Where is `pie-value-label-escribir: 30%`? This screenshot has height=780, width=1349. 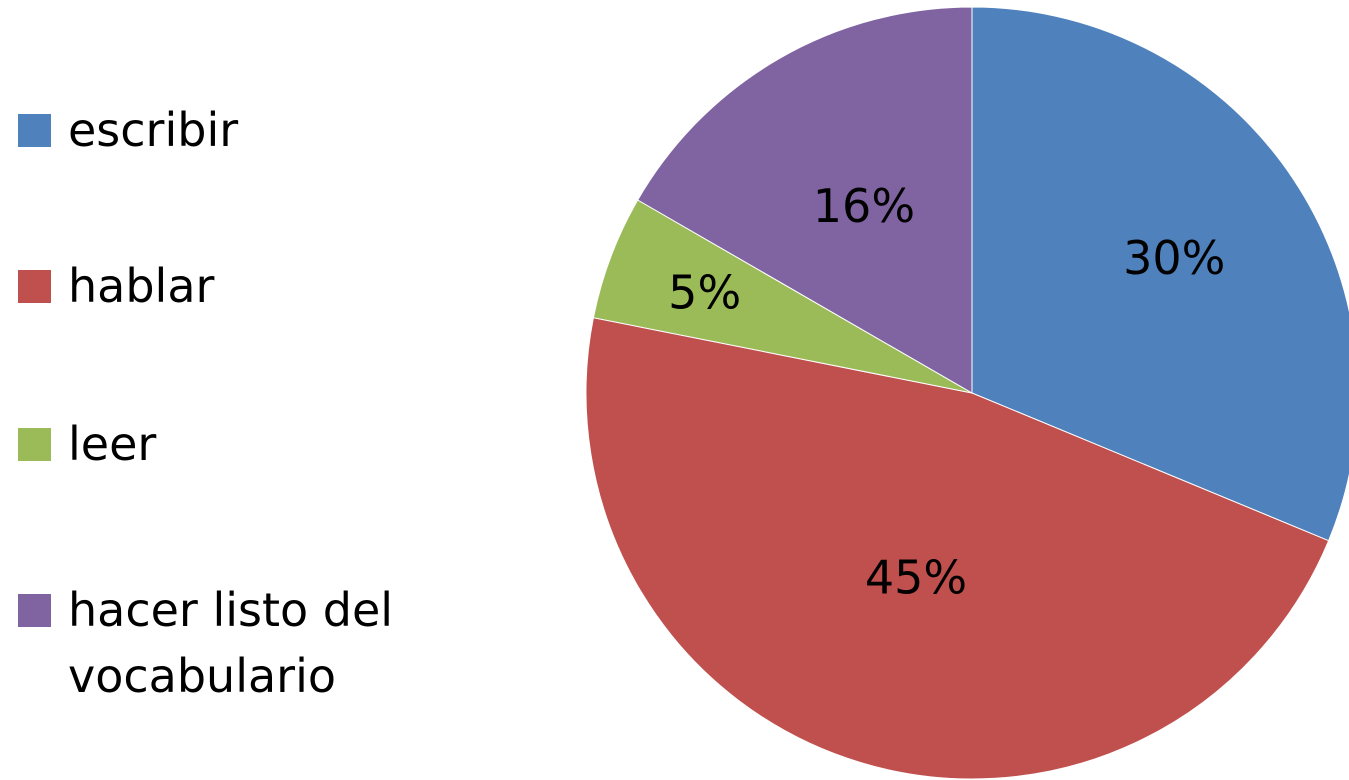 pie-value-label-escribir: 30% is located at coordinates (1174, 258).